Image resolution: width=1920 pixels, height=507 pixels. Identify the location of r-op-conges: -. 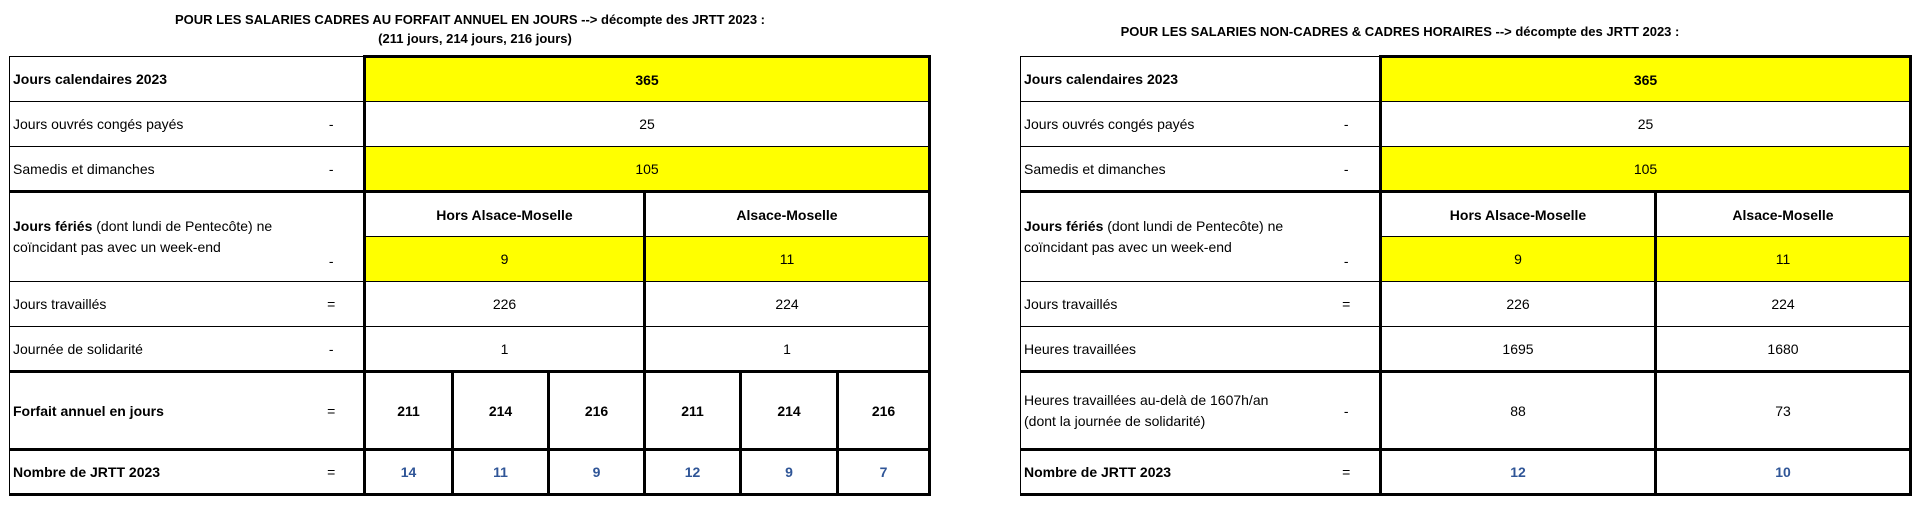
(1347, 124).